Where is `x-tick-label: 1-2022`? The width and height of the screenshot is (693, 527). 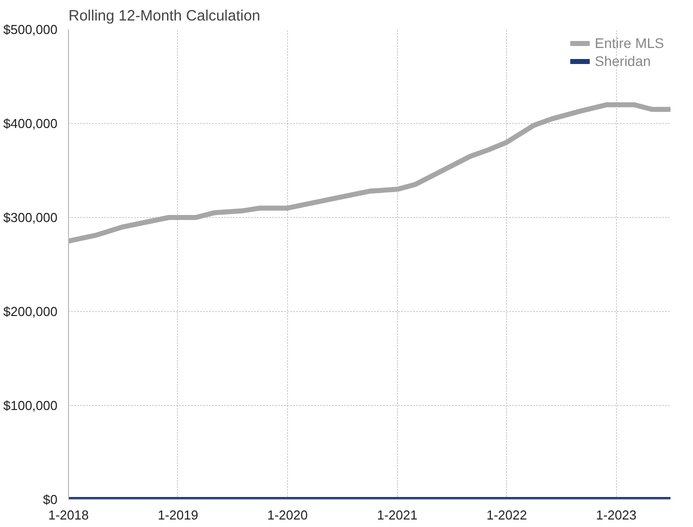 x-tick-label: 1-2022 is located at coordinates (506, 515).